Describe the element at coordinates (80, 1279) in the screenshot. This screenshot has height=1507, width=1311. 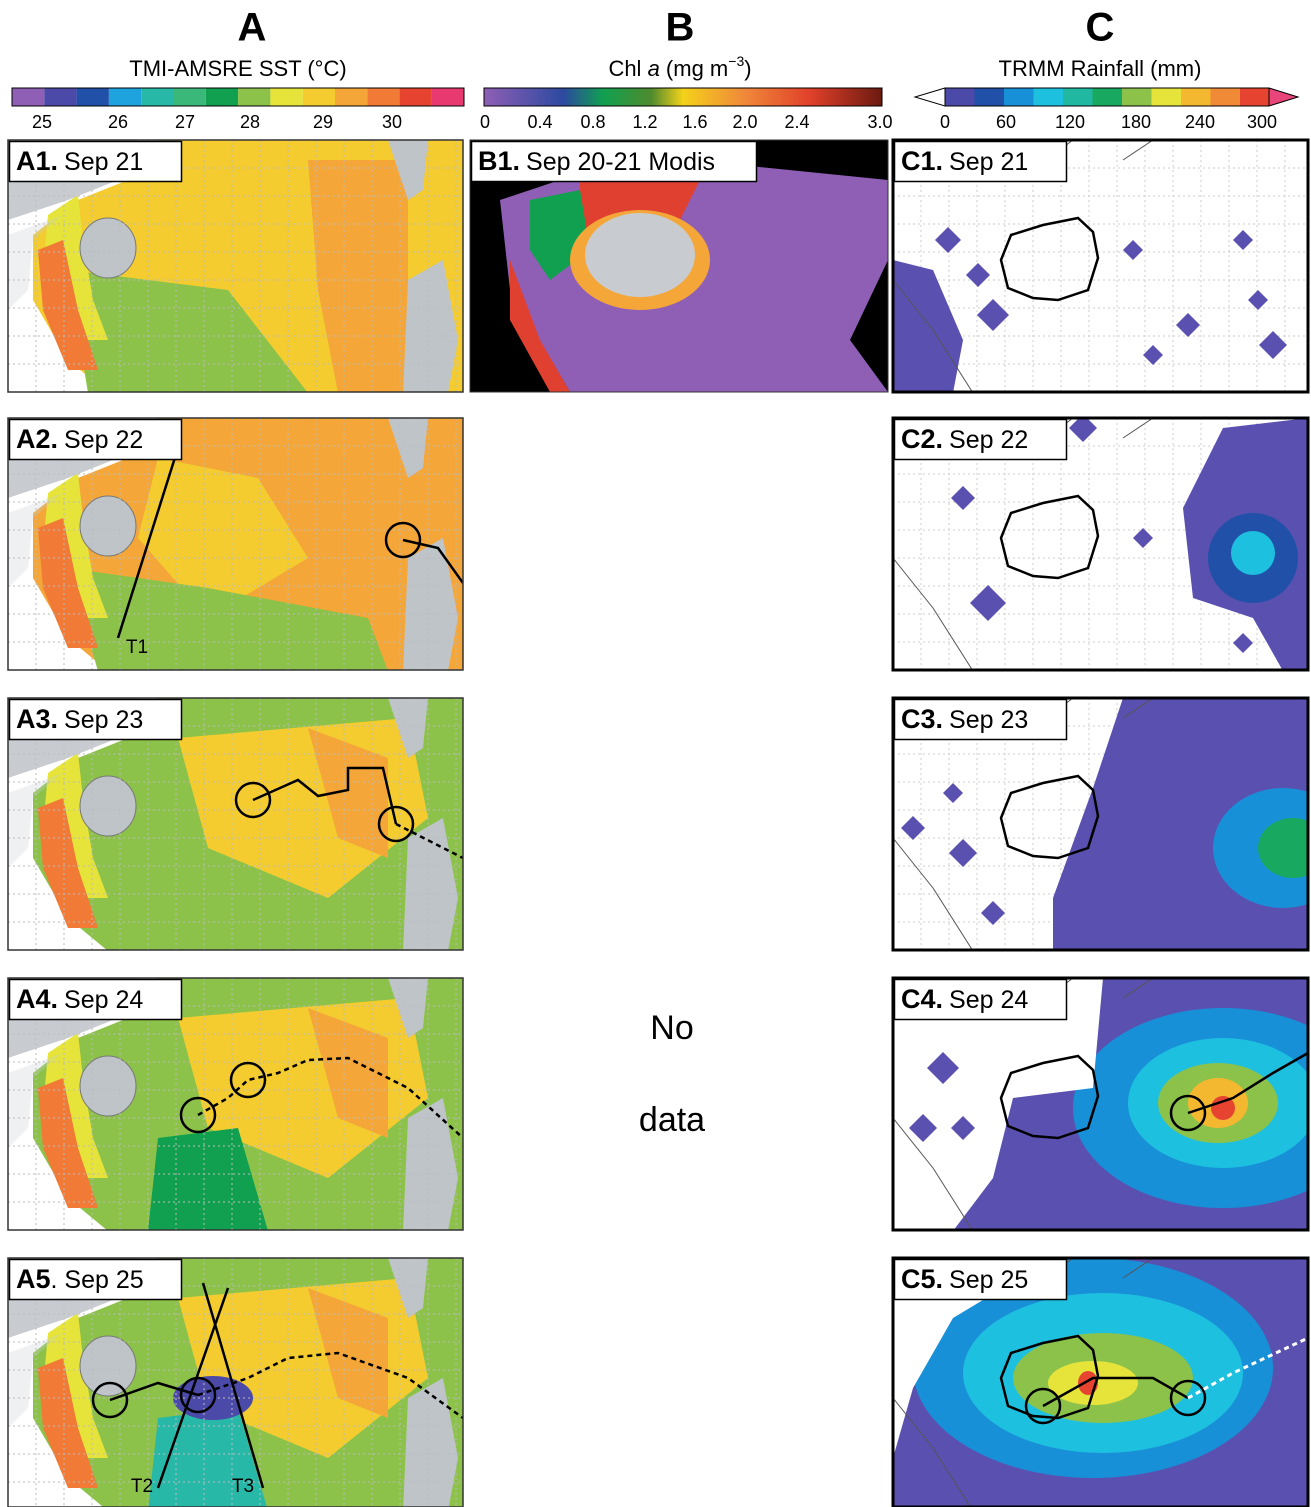
I see `panel-label: A5. Sep 25` at that location.